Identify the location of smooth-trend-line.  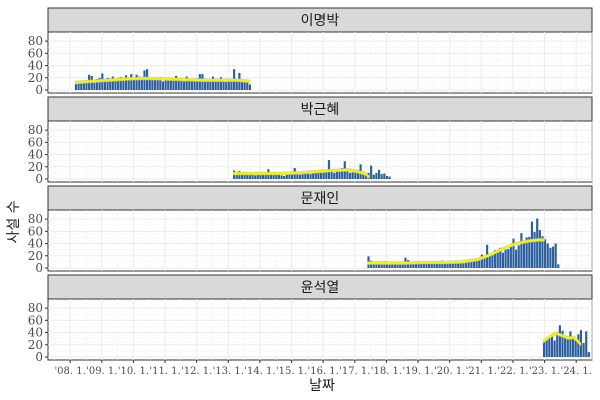
(456, 251).